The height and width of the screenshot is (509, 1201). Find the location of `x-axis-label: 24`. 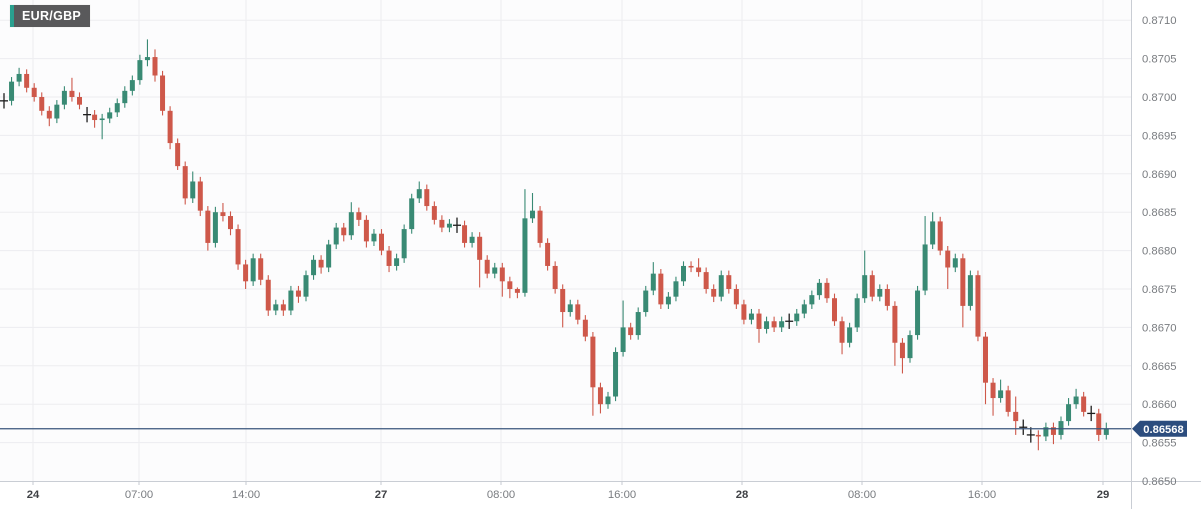

x-axis-label: 24 is located at coordinates (33, 495).